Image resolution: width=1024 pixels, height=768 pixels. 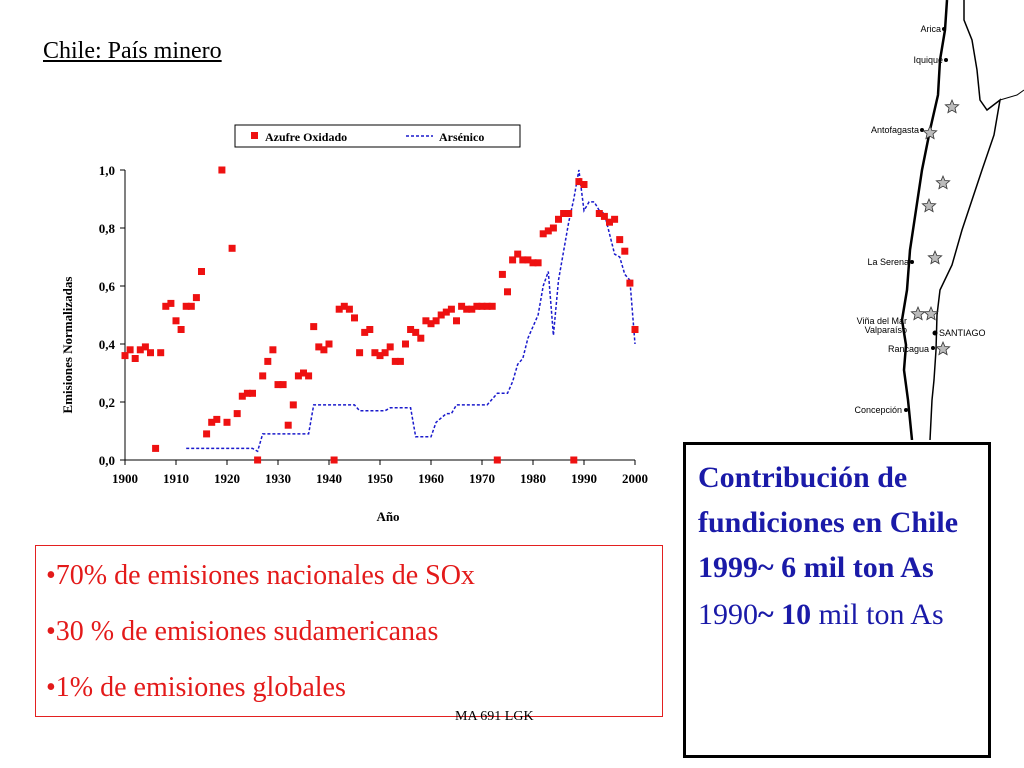 I want to click on x-tick-label: 1900, so click(x=125, y=478).